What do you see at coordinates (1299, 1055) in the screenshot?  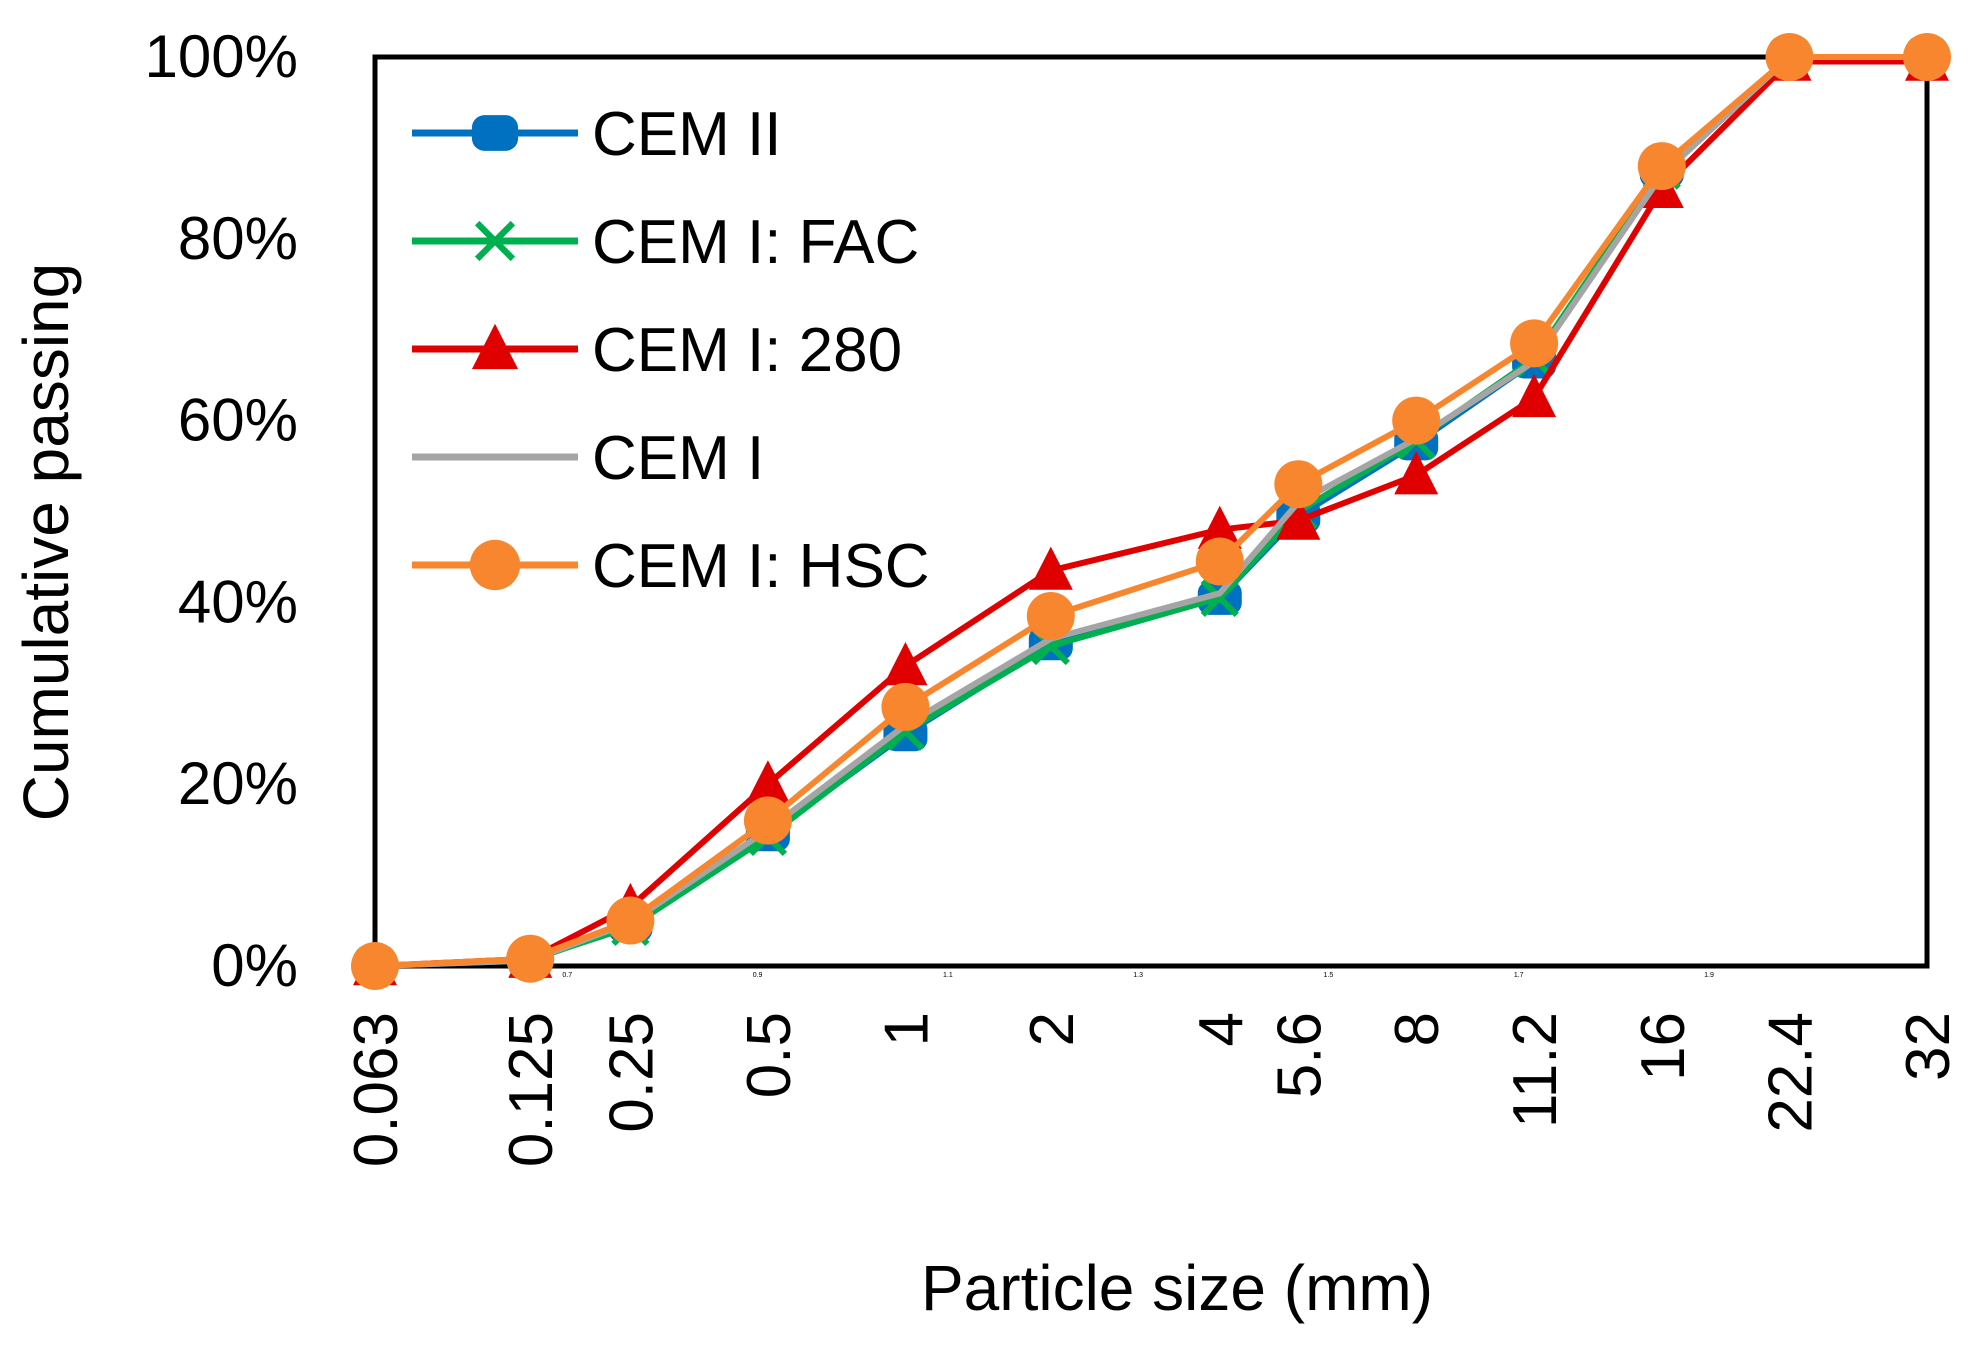 I see `x-tick-label: 5.6` at bounding box center [1299, 1055].